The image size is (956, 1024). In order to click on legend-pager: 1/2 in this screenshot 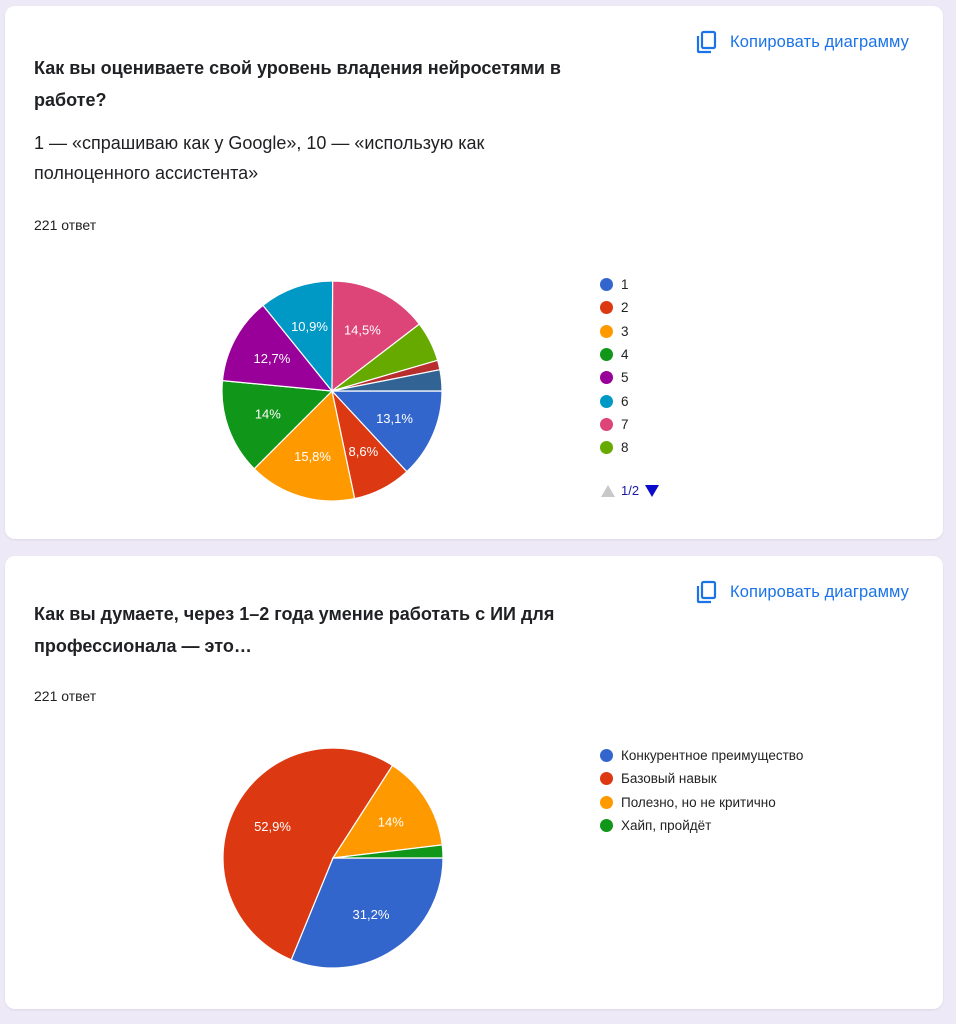, I will do `click(630, 490)`.